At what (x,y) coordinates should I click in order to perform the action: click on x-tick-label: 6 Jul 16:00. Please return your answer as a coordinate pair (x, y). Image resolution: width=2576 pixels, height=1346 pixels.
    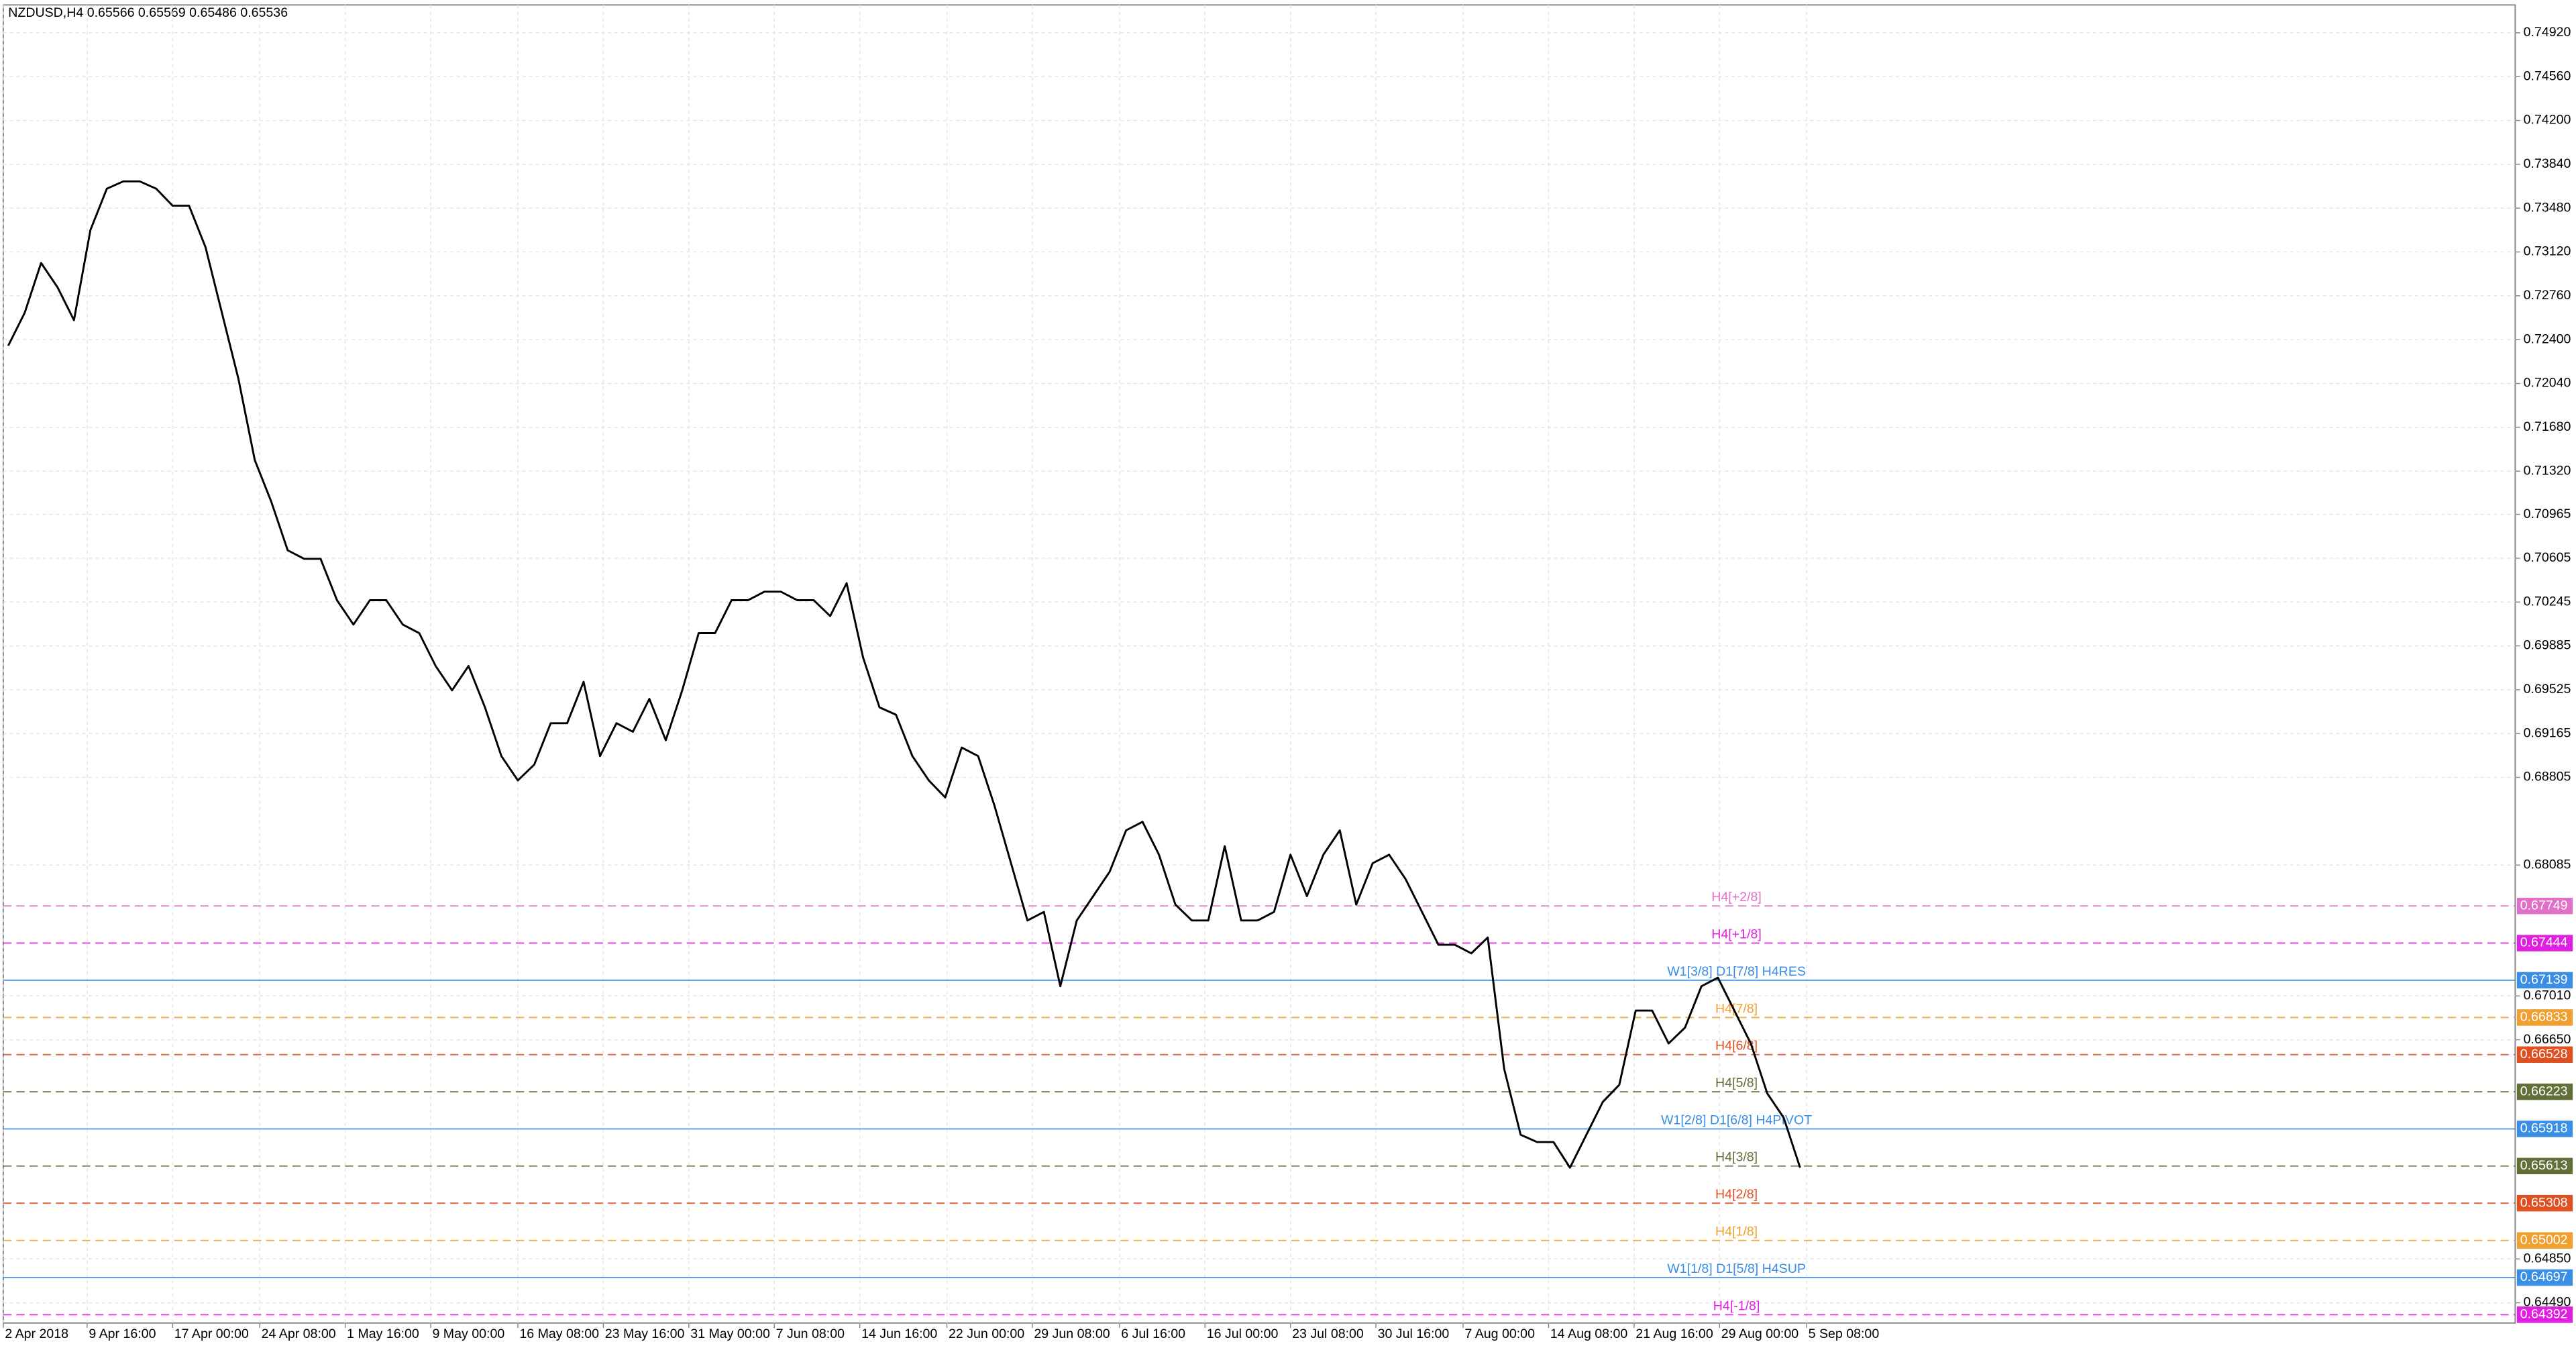
    Looking at the image, I should click on (1153, 1334).